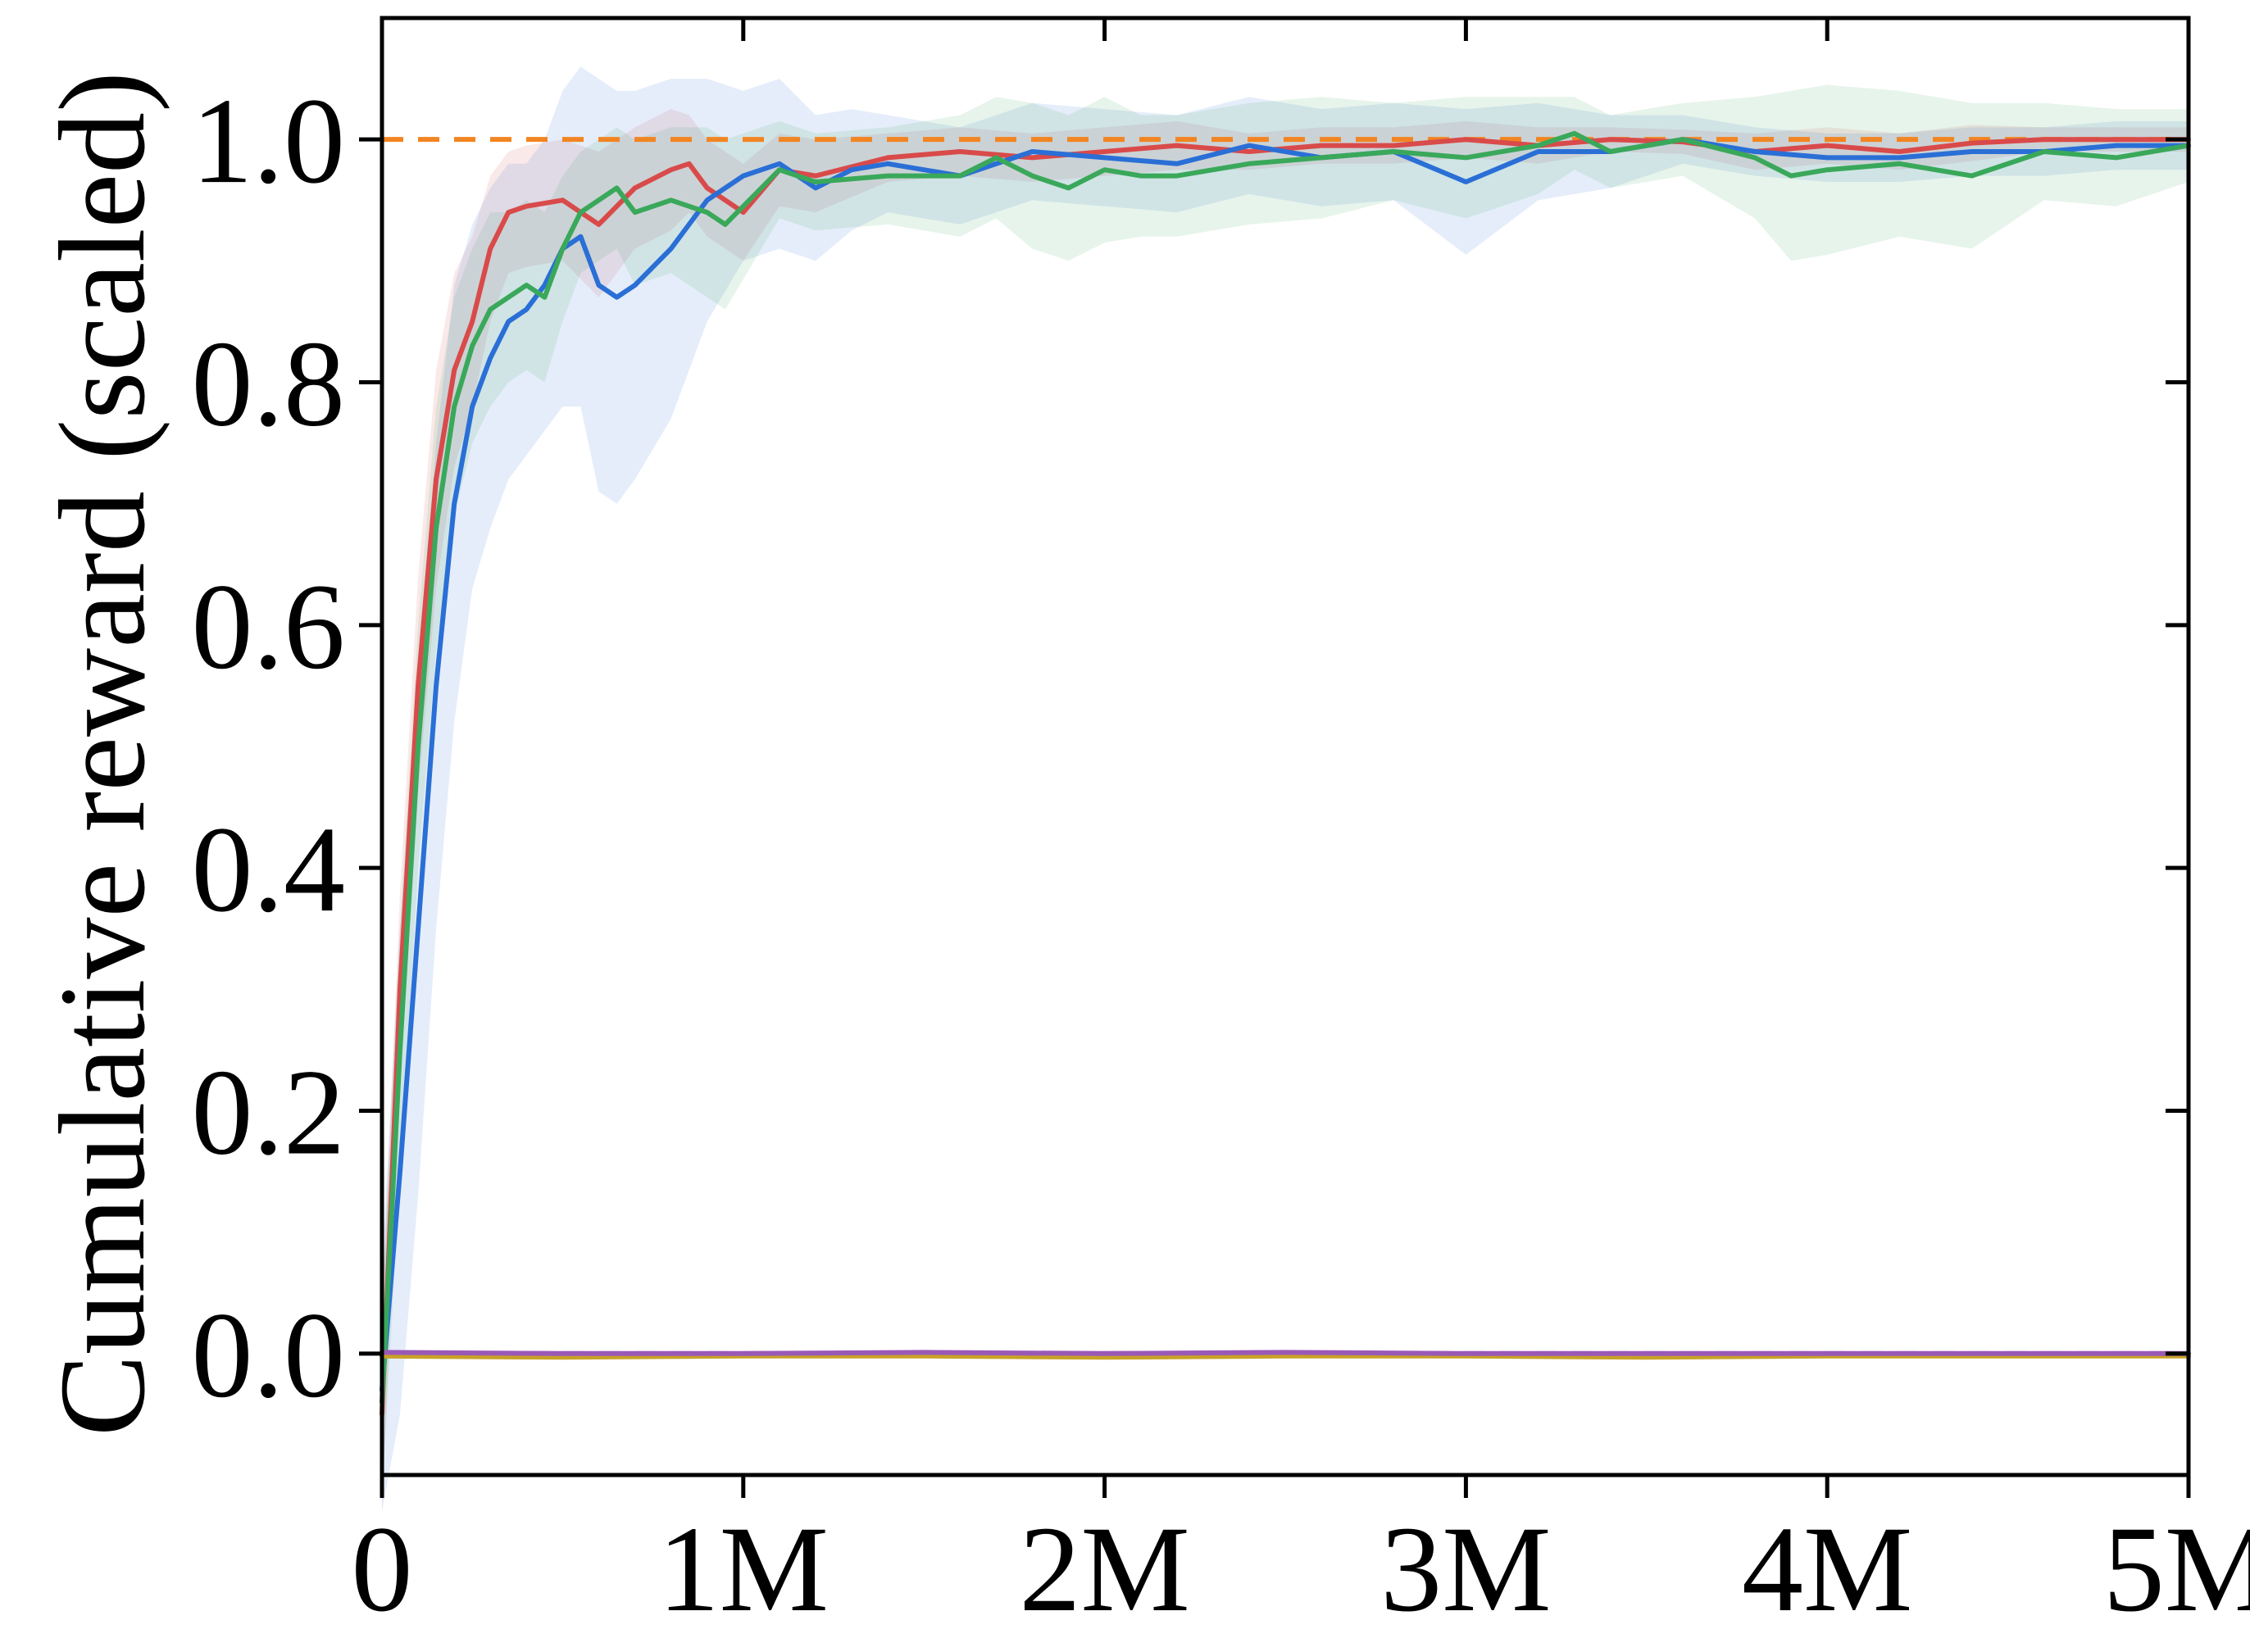 This screenshot has height=1652, width=2250. Describe the element at coordinates (269, 627) in the screenshot. I see `y-tick-label-3: 0.6` at that location.